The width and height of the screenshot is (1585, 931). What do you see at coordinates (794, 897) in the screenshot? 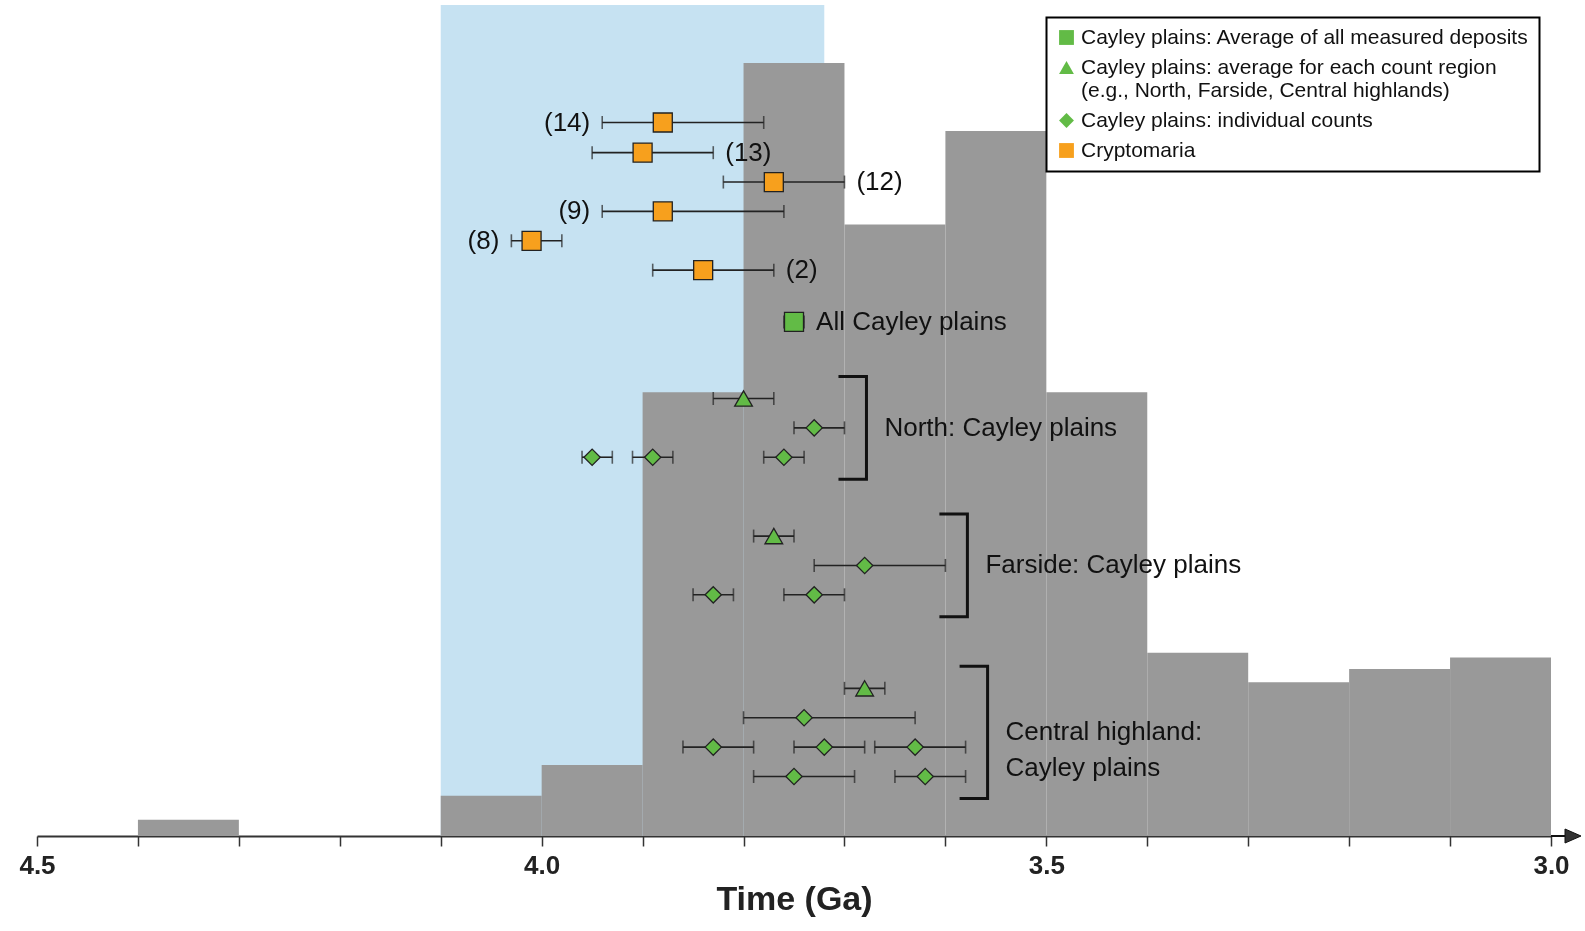
I see `x-axis-title: Time (Ga)` at bounding box center [794, 897].